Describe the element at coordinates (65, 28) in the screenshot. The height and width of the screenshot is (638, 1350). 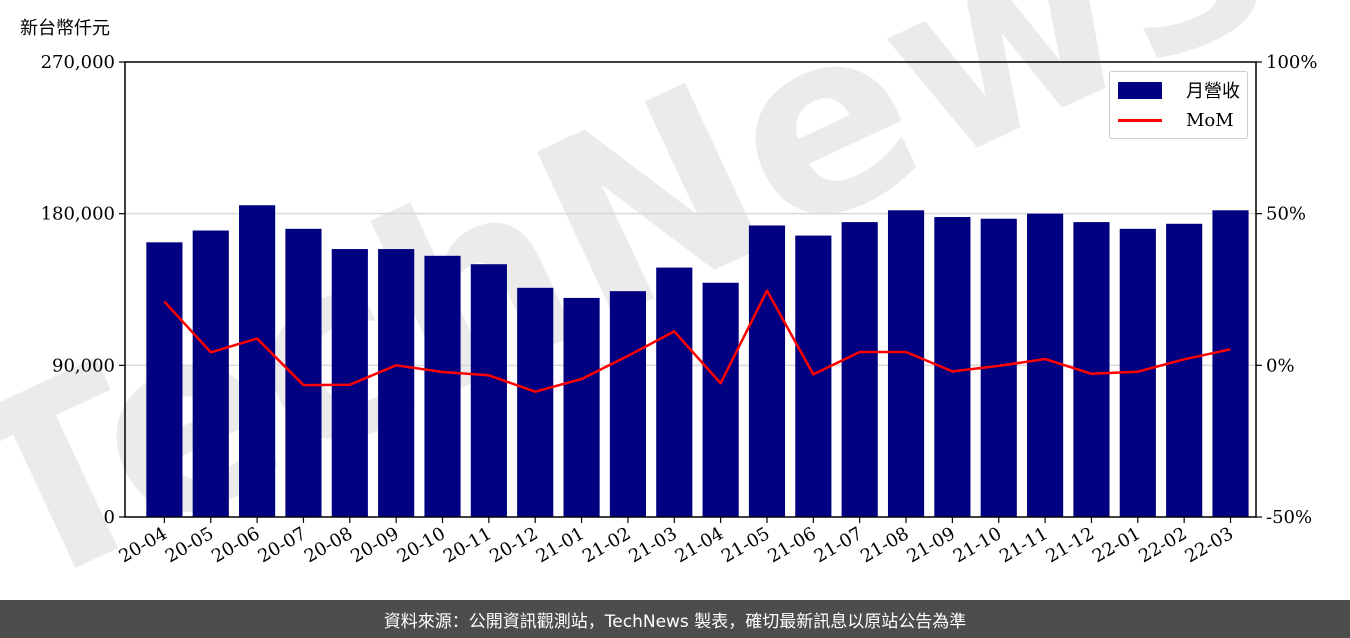
I see `y-axis-unit-label: 新台幣仟元` at that location.